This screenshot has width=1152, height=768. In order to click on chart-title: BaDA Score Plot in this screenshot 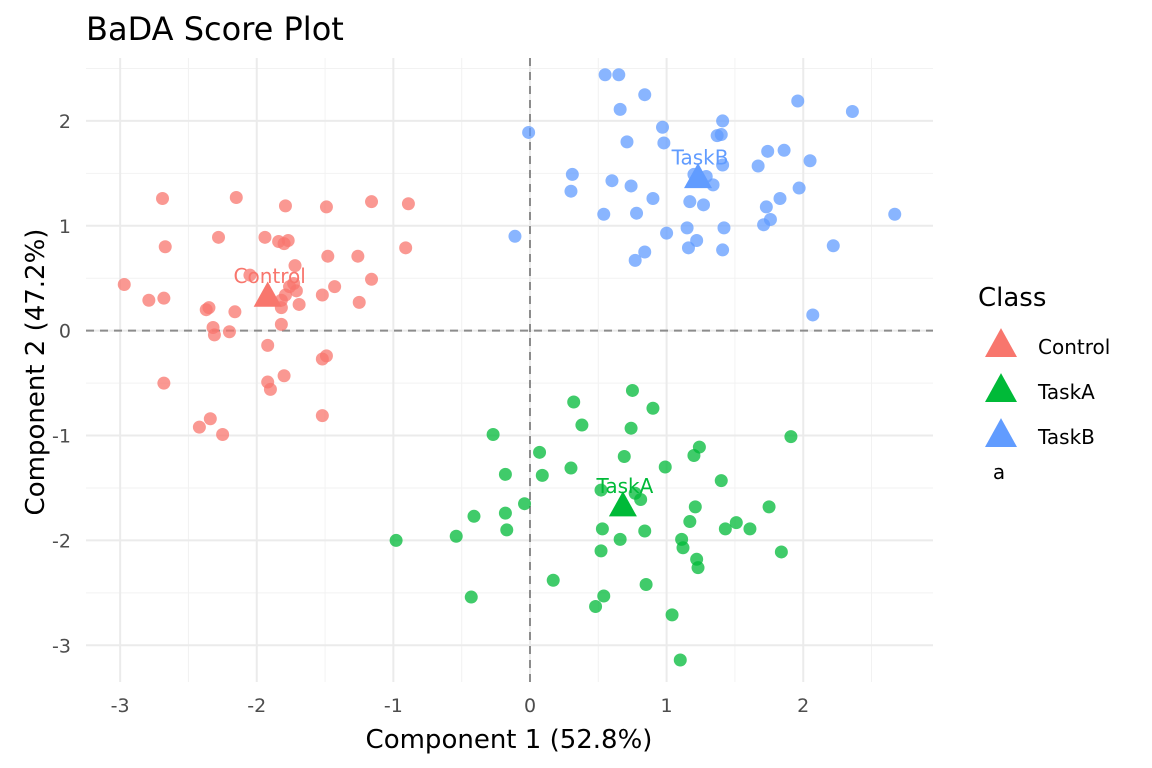, I will do `click(215, 29)`.